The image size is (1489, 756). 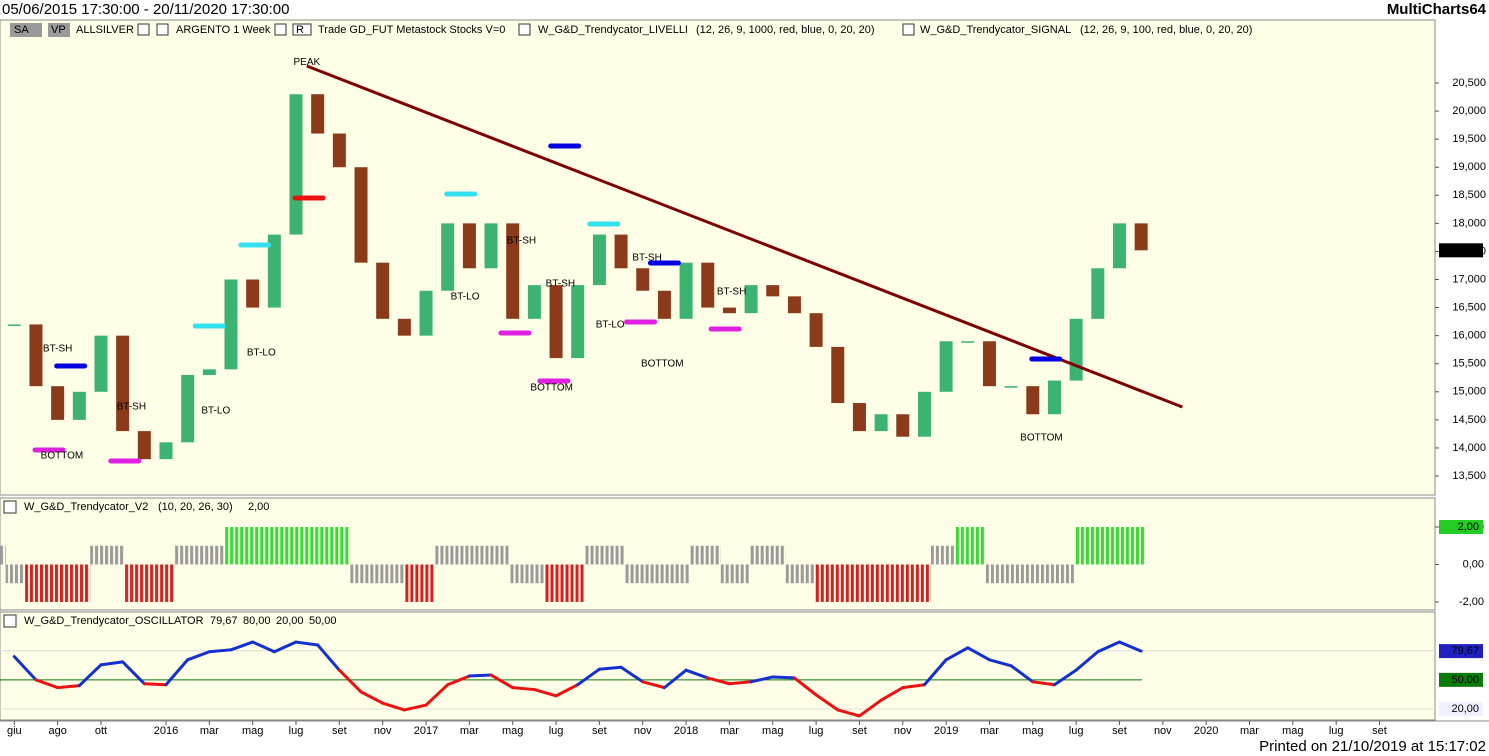 I want to click on y-tick-label: 17,000, so click(x=1469, y=279).